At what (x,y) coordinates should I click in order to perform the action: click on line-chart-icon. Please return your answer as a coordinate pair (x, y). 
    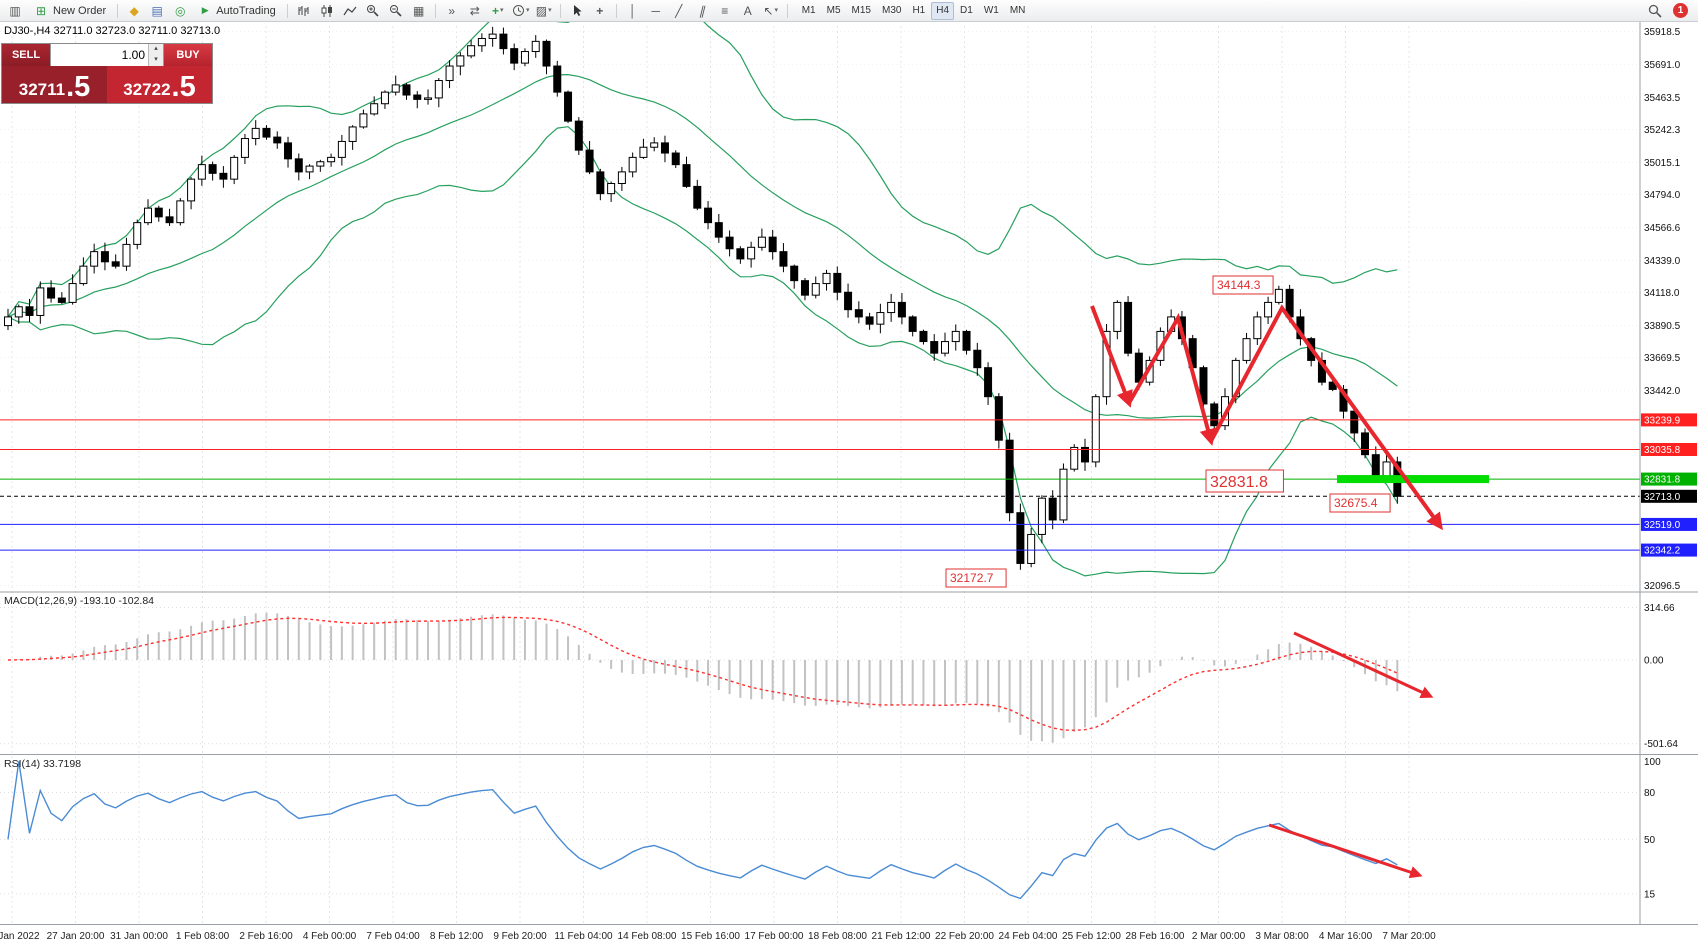
    Looking at the image, I should click on (350, 11).